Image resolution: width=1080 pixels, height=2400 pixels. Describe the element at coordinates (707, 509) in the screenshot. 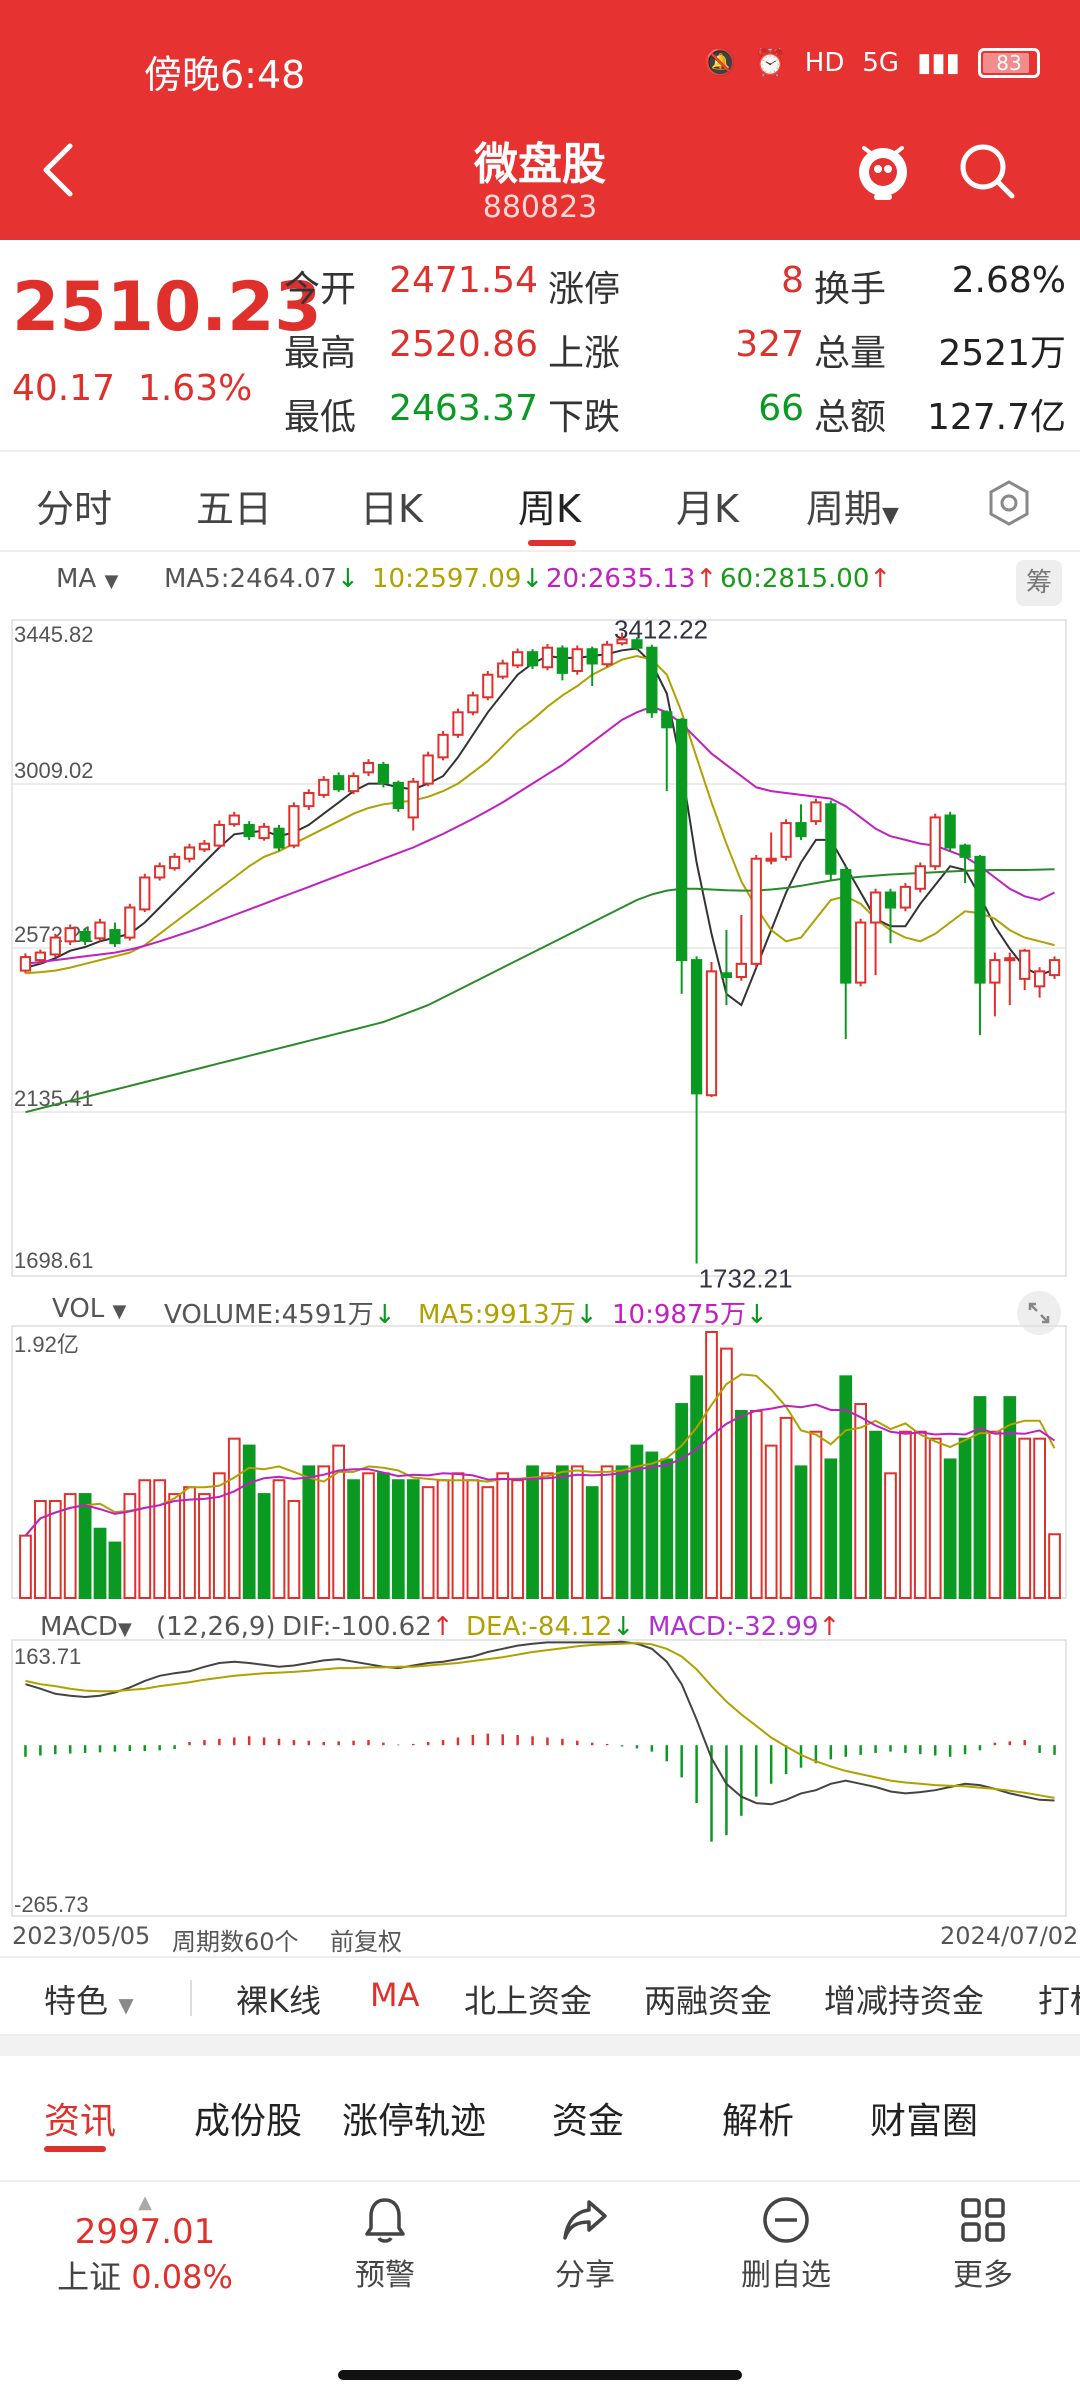

I see `tab-monthly-k: 月K` at that location.